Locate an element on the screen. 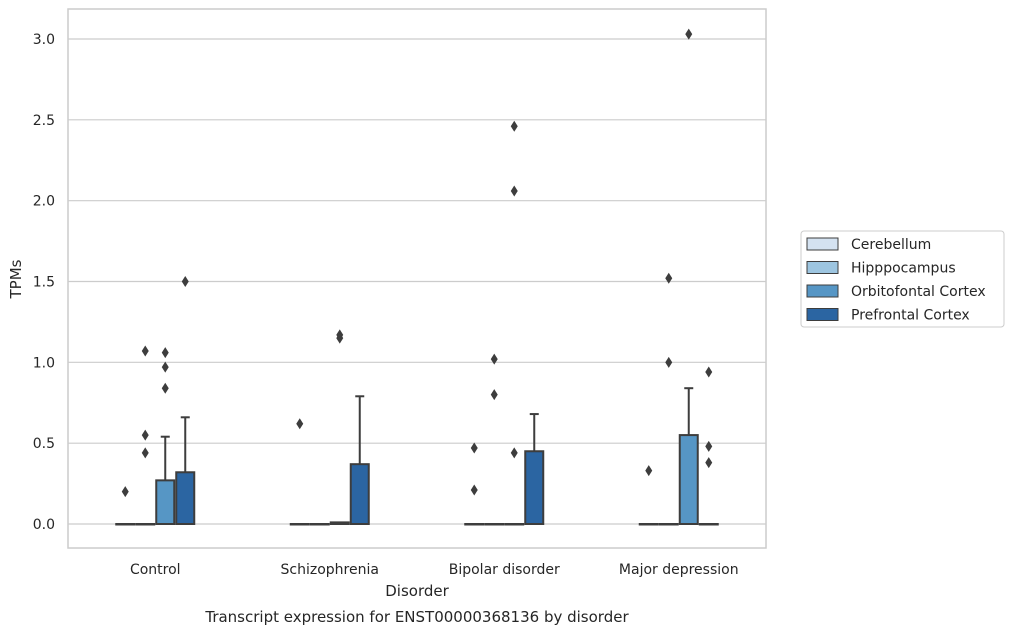 The image size is (1014, 634). y-tick-label: 0.5 is located at coordinates (44, 444).